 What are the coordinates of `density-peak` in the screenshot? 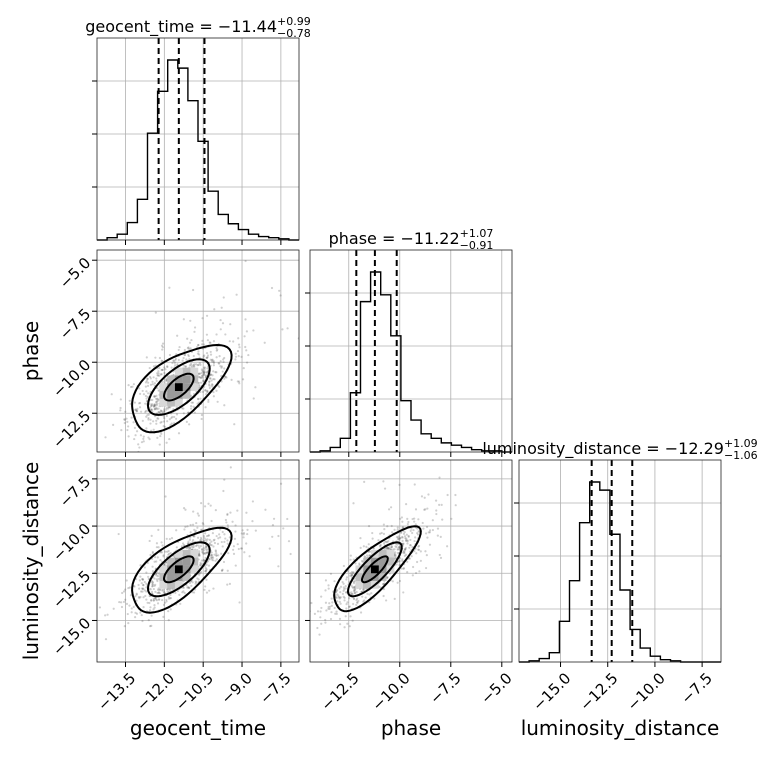 It's located at (178, 387).